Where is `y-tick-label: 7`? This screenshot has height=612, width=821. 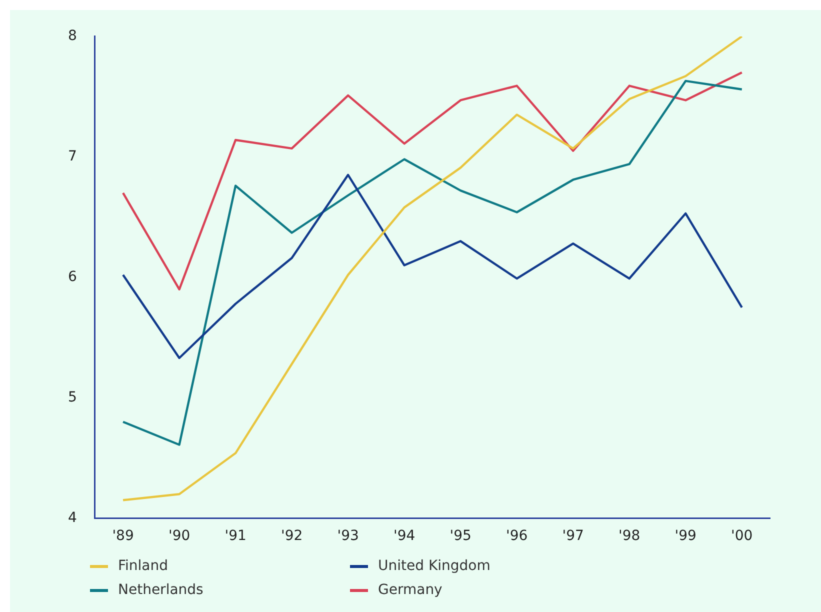 y-tick-label: 7 is located at coordinates (72, 156).